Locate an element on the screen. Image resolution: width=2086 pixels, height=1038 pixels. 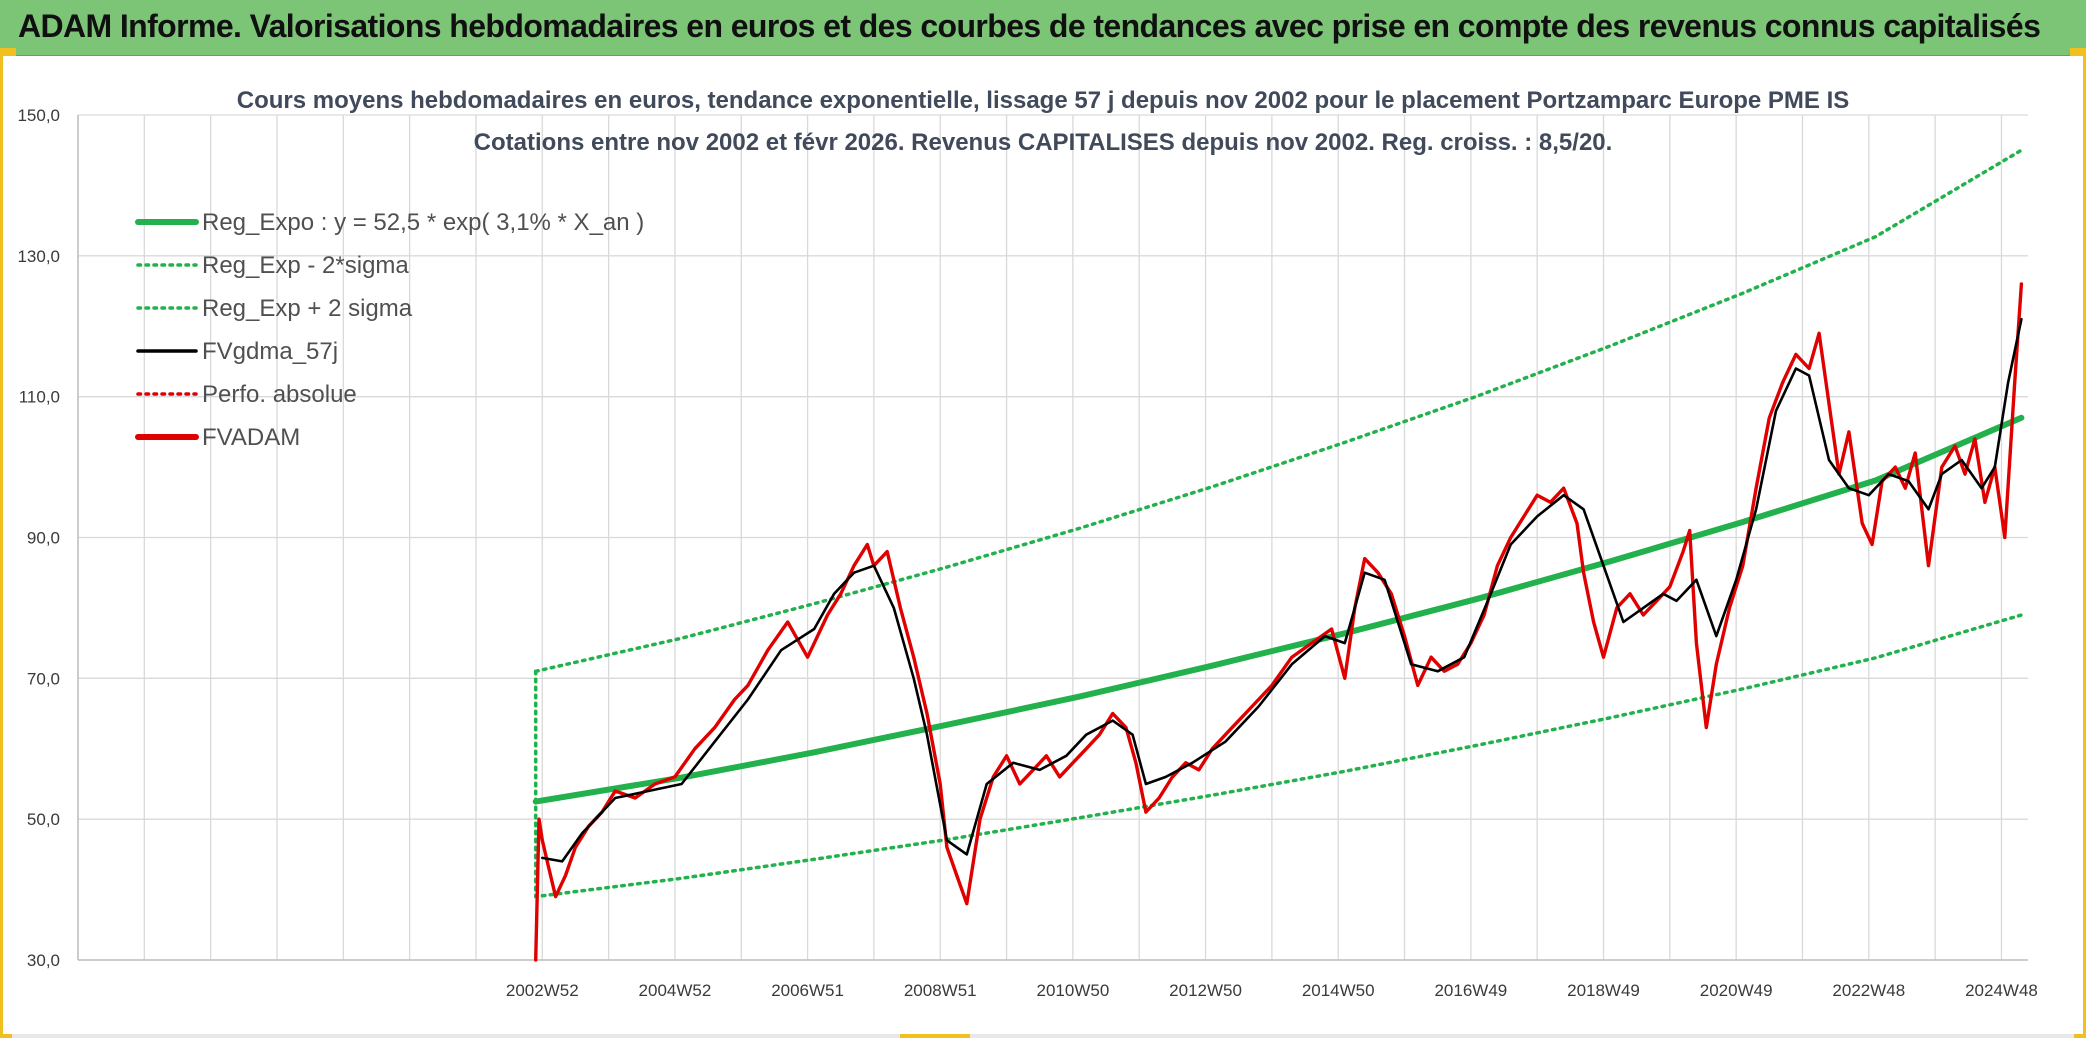
legend-label: Reg_Exp - 2*sigma is located at coordinates (305, 265).